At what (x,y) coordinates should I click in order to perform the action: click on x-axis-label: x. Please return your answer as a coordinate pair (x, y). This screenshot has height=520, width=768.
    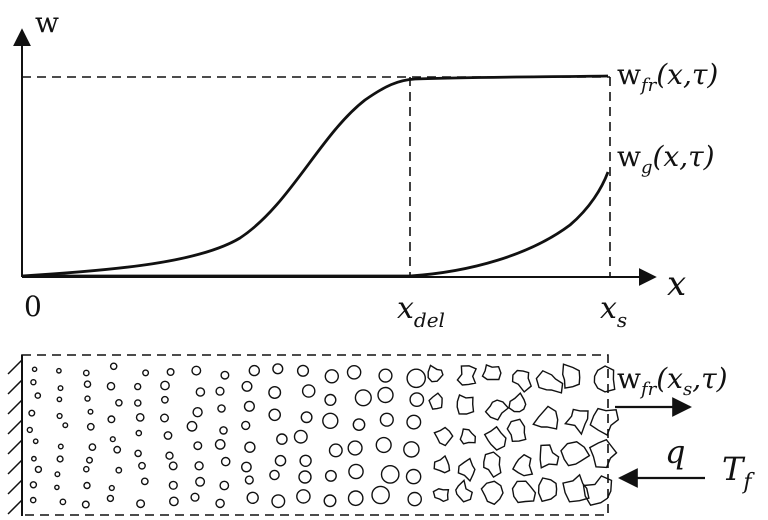
    Looking at the image, I should click on (676, 284).